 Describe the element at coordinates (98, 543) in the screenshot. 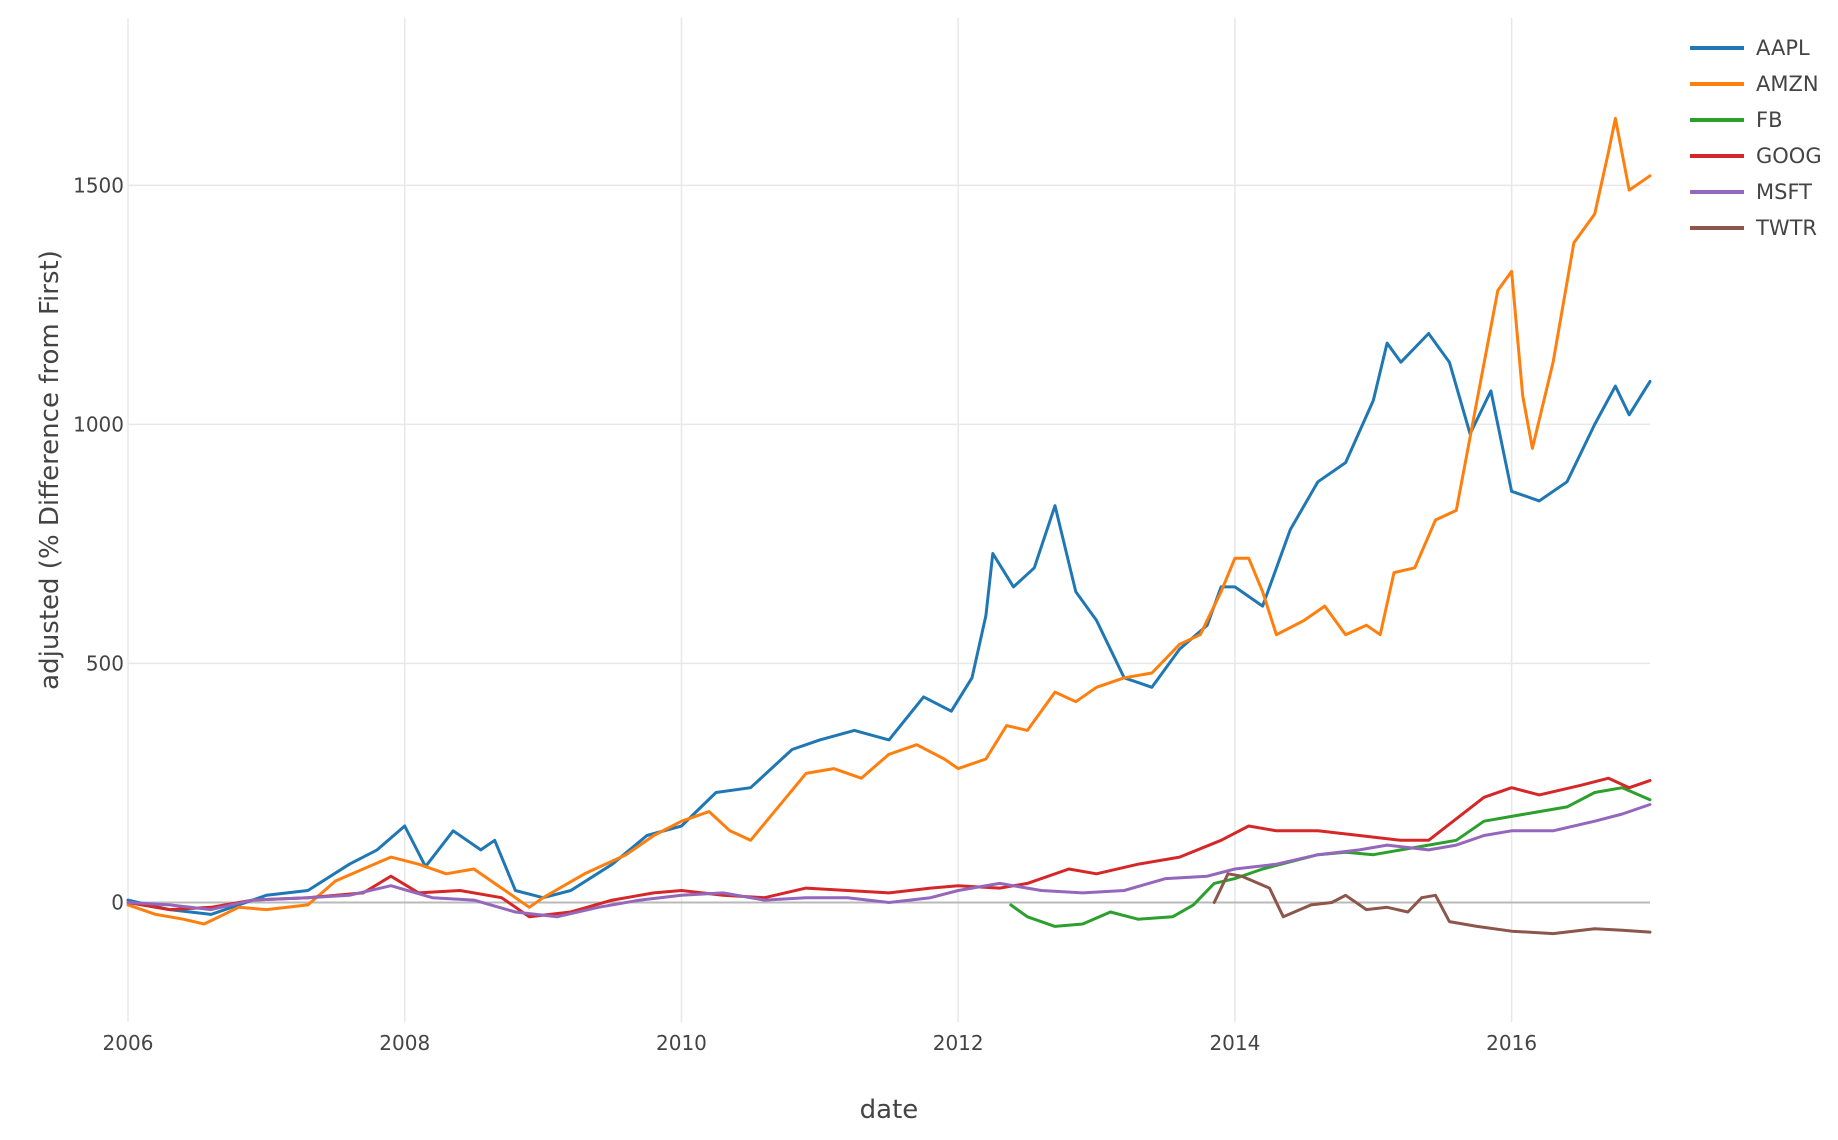

I see `y-axis-ticks: 0 500 1000 1500` at that location.